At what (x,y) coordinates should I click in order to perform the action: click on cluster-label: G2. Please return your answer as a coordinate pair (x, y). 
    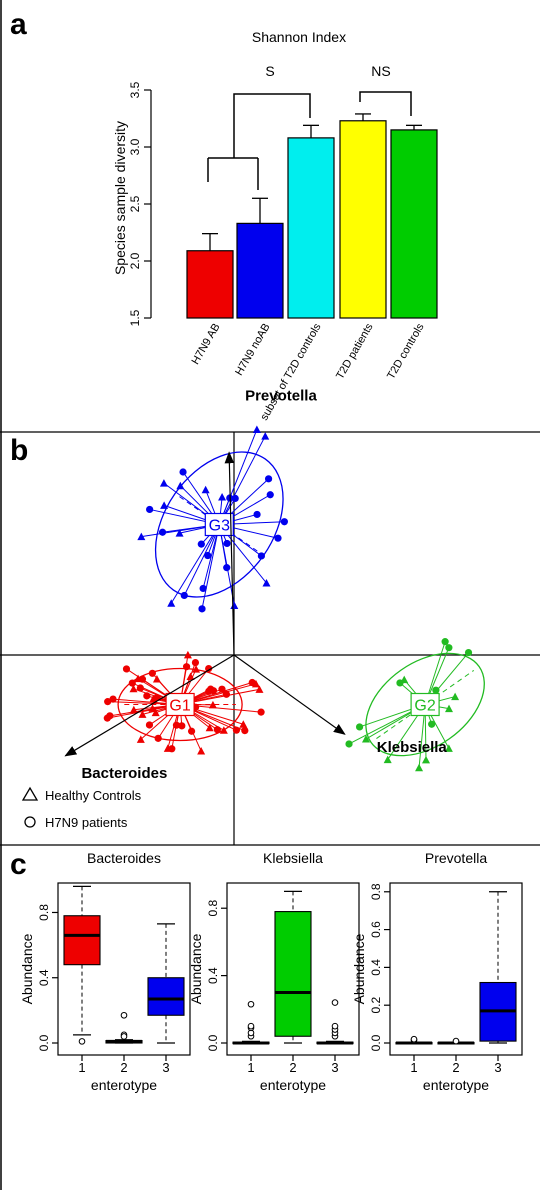
    Looking at the image, I should click on (424, 706).